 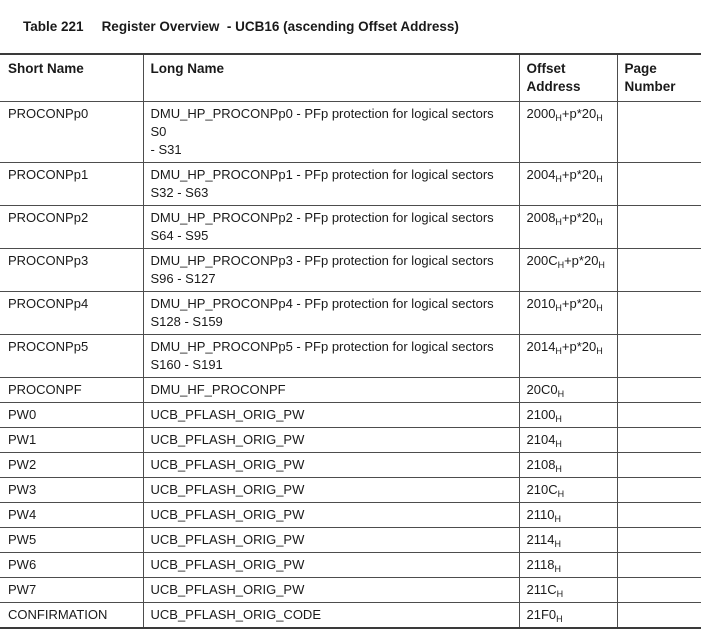 I want to click on short-name-cell: CONFIRMATION, so click(x=72, y=615).